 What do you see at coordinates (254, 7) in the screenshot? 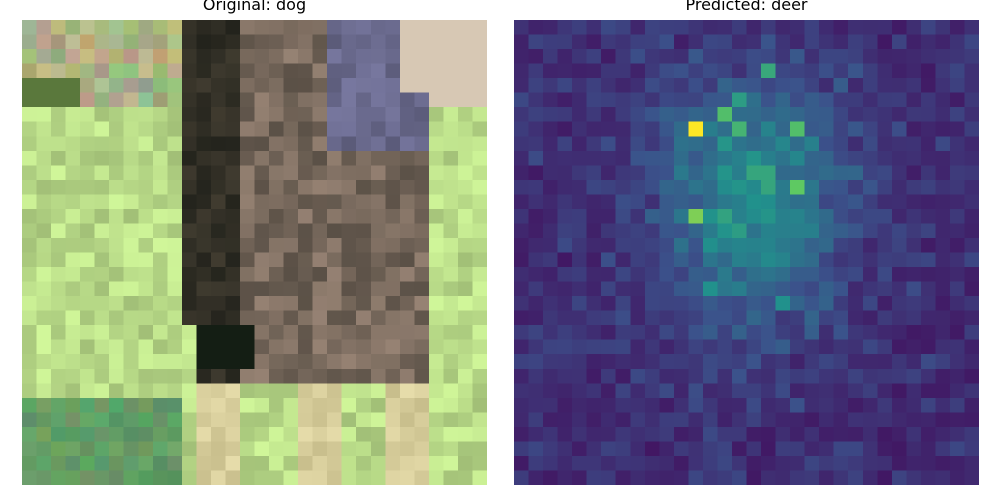
I see `original-image-title: Original: dog` at bounding box center [254, 7].